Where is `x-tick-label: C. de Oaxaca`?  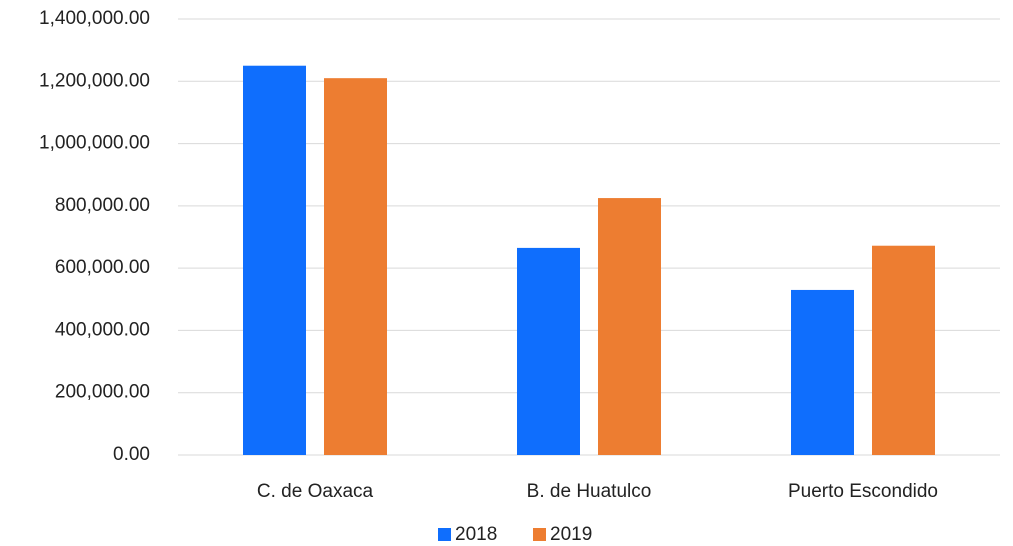 x-tick-label: C. de Oaxaca is located at coordinates (315, 491).